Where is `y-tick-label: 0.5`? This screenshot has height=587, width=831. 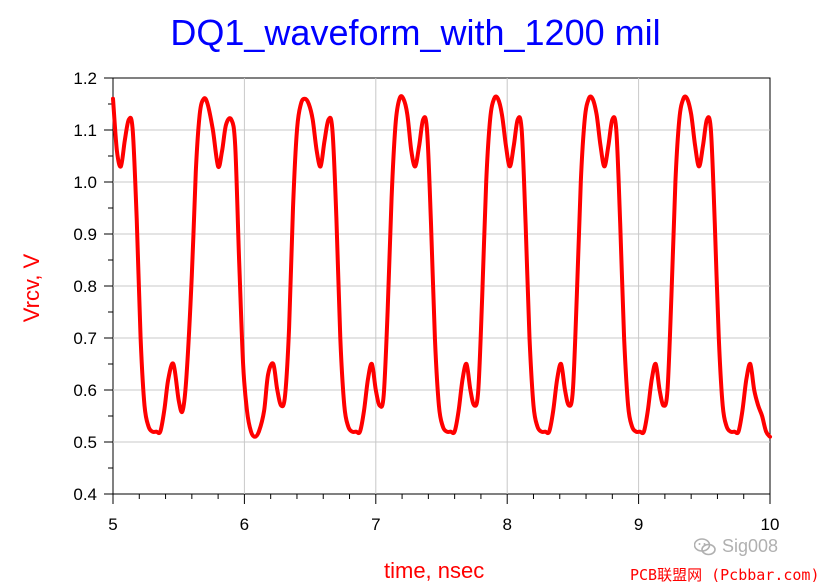 y-tick-label: 0.5 is located at coordinates (85, 442).